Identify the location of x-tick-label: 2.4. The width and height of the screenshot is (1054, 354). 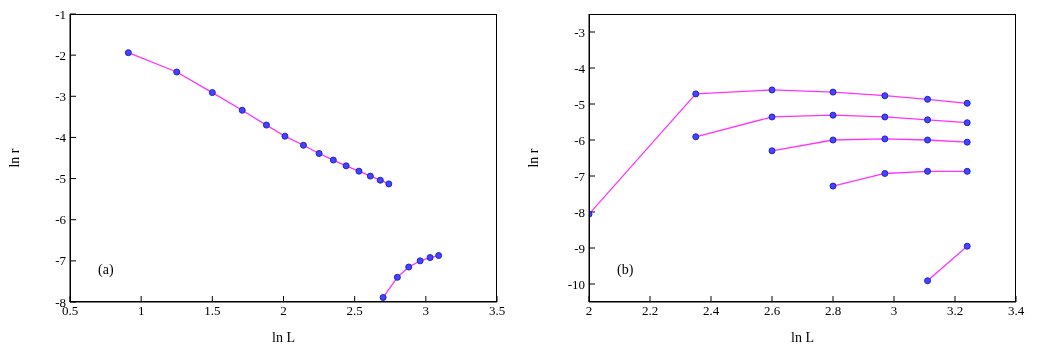
(711, 311).